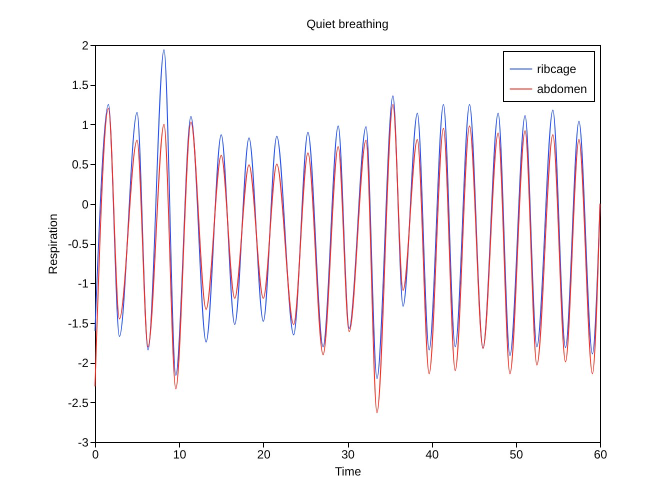 Image resolution: width=655 pixels, height=493 pixels. What do you see at coordinates (347, 24) in the screenshot?
I see `chart-title: Quiet breathing` at bounding box center [347, 24].